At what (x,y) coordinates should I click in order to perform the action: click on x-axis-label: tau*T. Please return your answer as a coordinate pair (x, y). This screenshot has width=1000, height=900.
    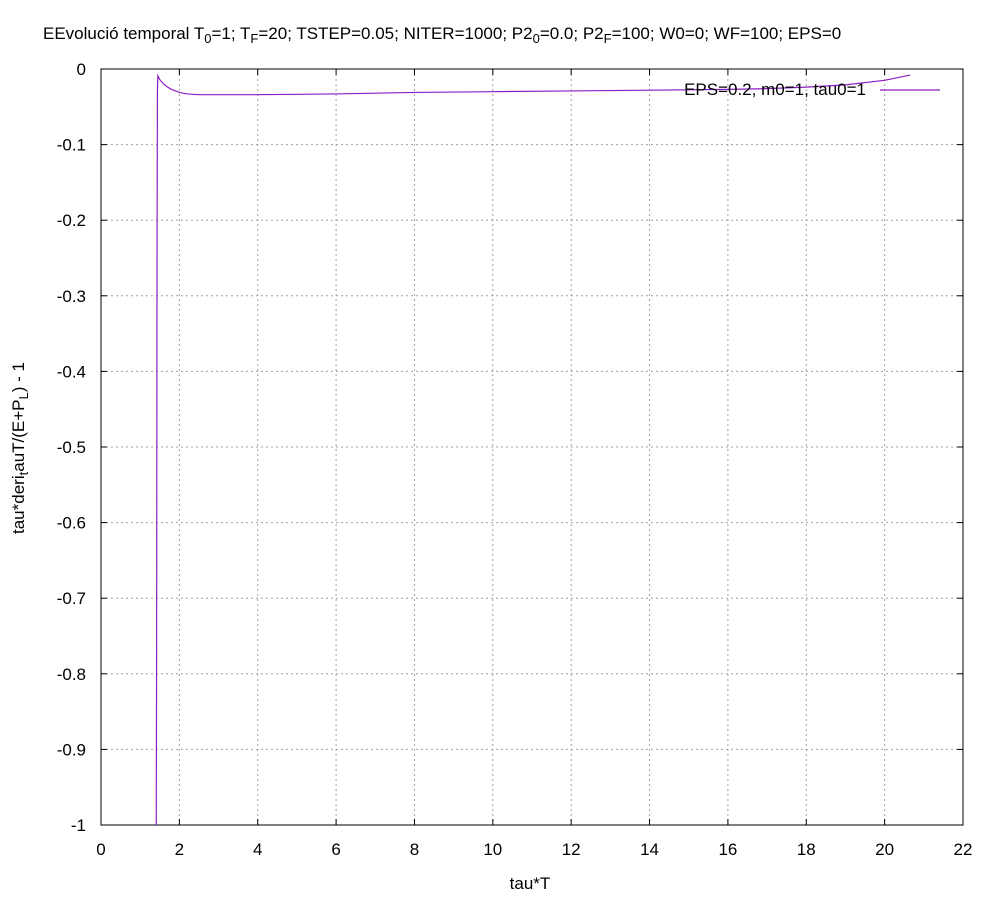
    Looking at the image, I should click on (530, 883).